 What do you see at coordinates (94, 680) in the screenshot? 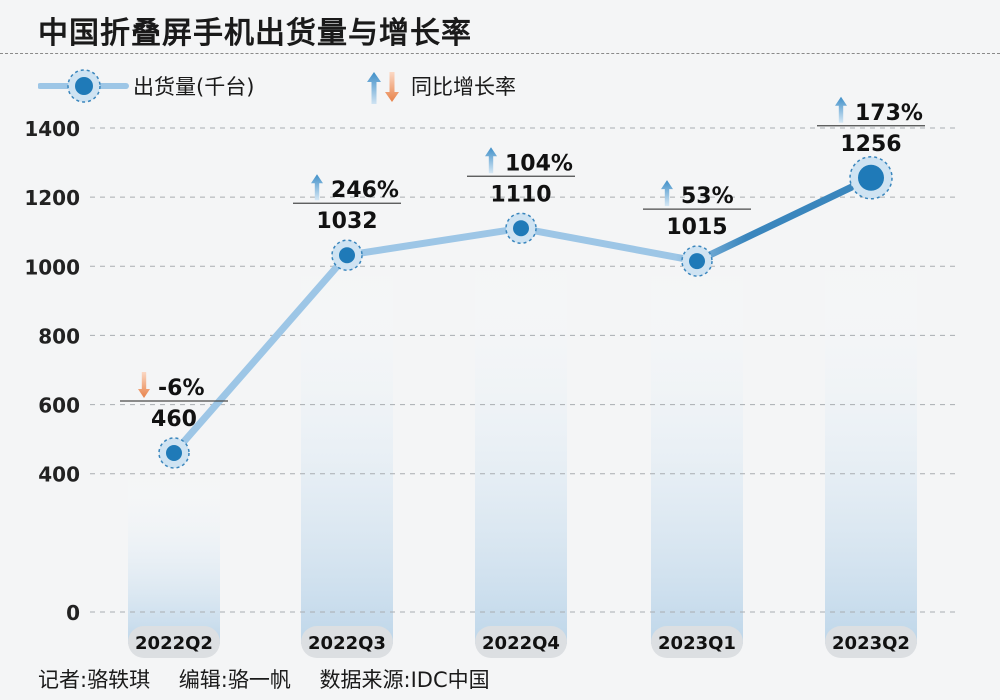
I see `credit-reporter: 记者:骆轶琪` at bounding box center [94, 680].